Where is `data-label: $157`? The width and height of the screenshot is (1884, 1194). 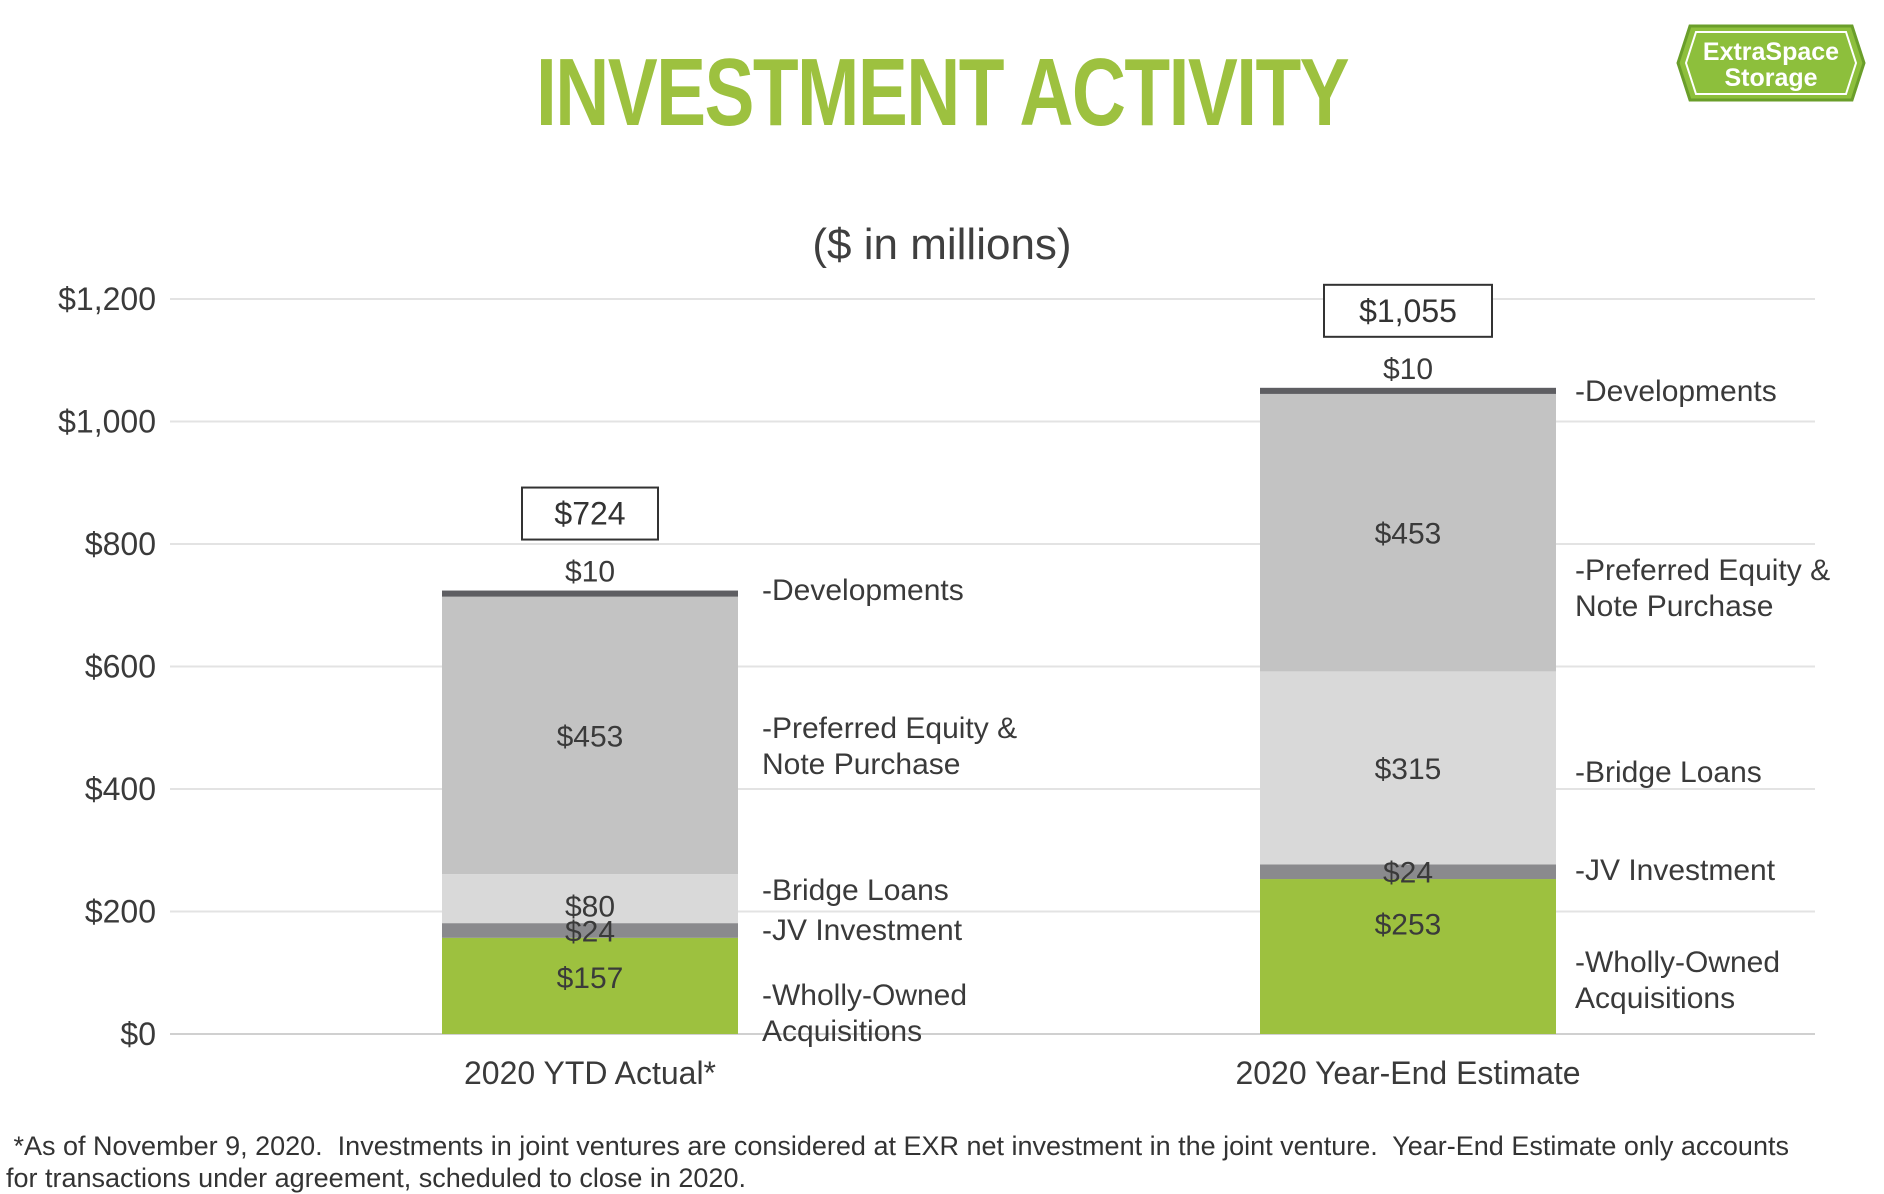 data-label: $157 is located at coordinates (590, 978).